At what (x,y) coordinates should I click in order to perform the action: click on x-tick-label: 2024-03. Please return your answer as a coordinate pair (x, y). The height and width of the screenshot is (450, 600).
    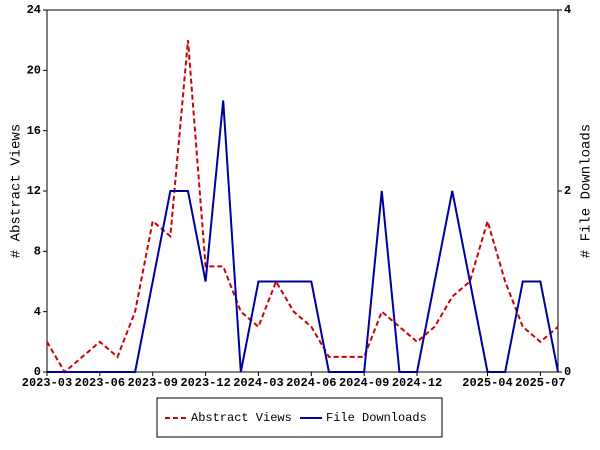
    Looking at the image, I should click on (258, 383).